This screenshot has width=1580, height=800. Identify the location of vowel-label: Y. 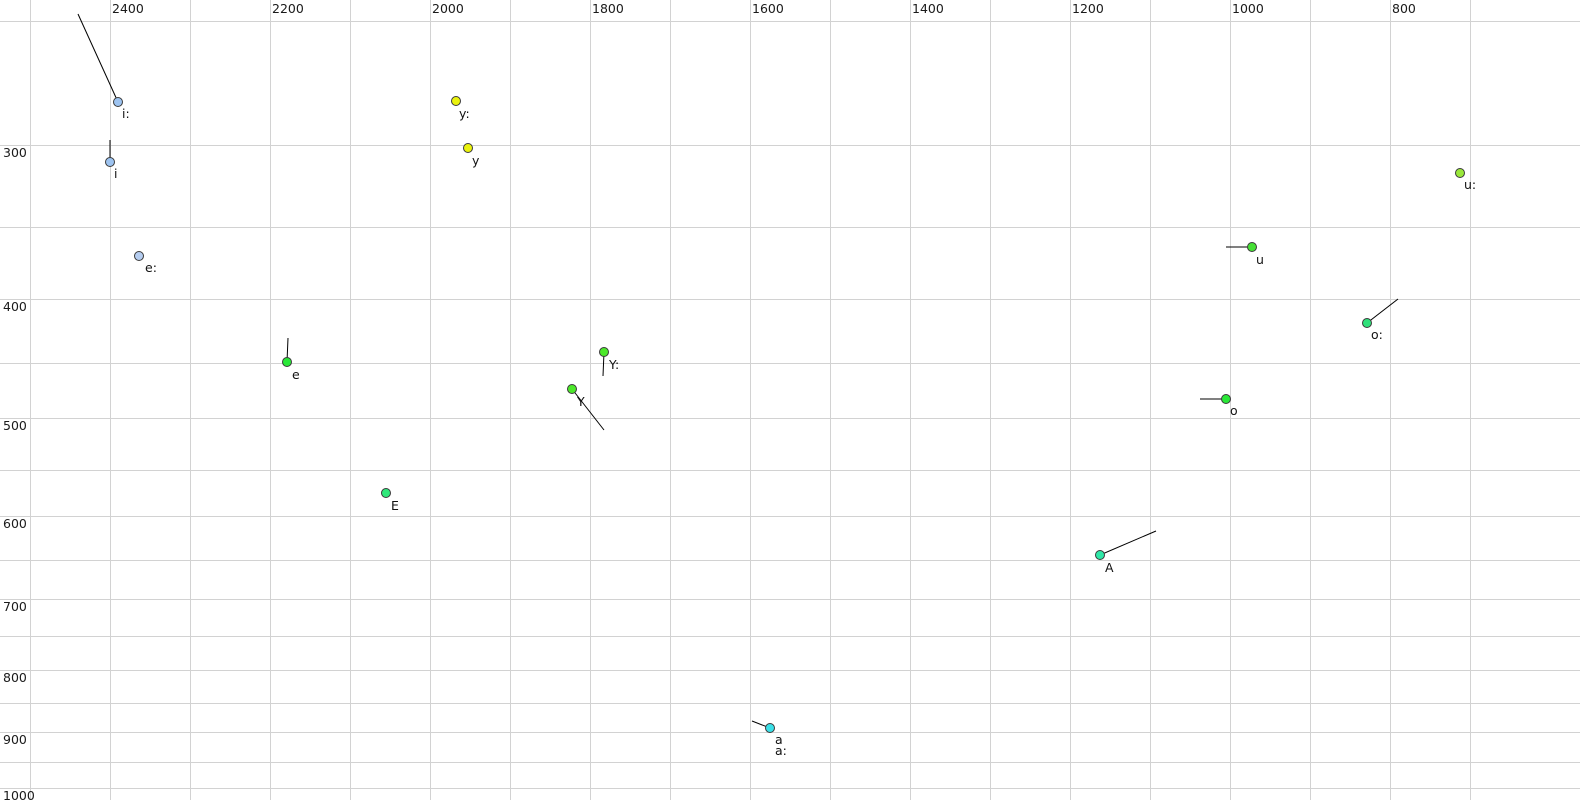
(581, 401).